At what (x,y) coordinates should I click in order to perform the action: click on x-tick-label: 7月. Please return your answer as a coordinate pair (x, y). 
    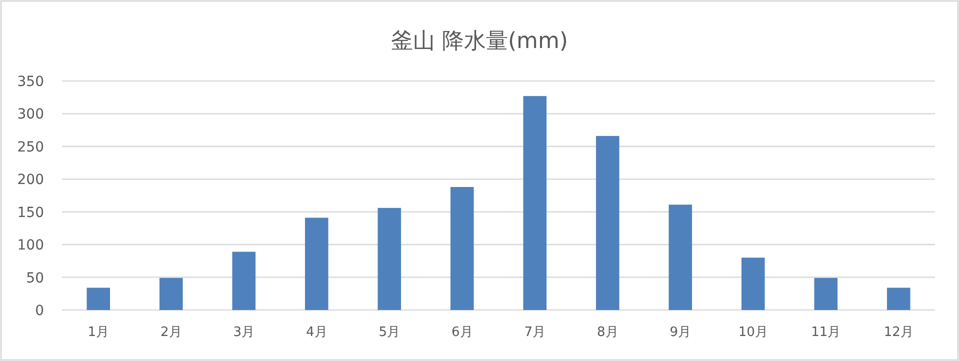
    Looking at the image, I should click on (535, 332).